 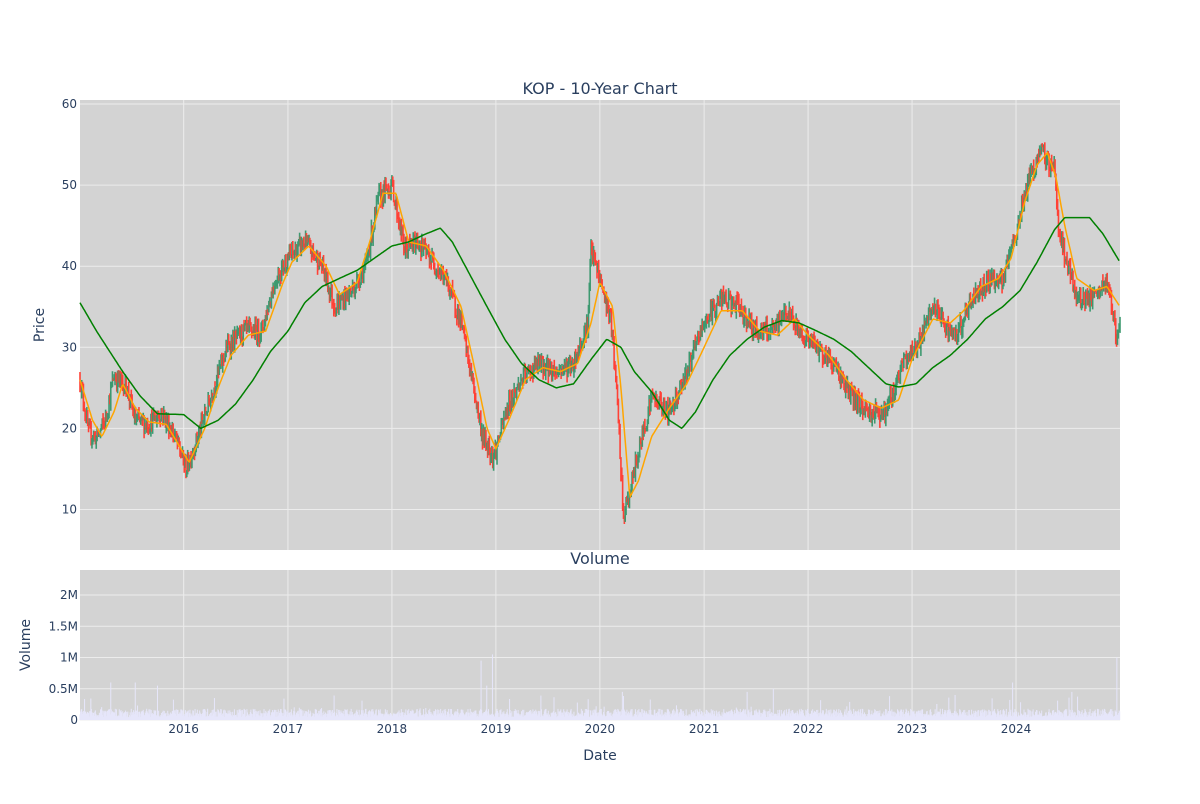 I want to click on volume-y-ticks: 0 0.5M 1M 1.5M 2M, so click(x=63, y=657).